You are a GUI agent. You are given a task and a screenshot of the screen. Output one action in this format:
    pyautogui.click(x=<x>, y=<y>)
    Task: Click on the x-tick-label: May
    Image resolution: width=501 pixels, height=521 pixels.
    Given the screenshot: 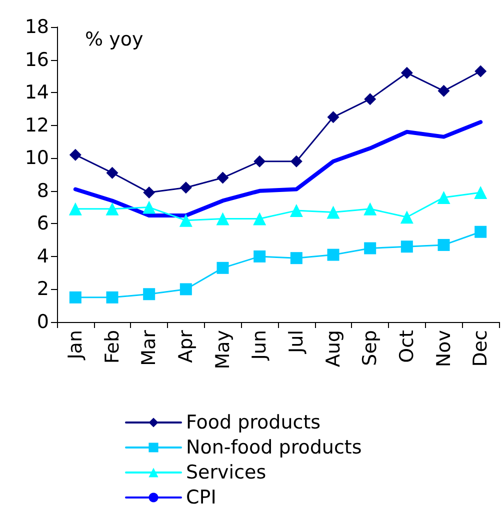 What is the action you would take?
    pyautogui.click(x=223, y=350)
    